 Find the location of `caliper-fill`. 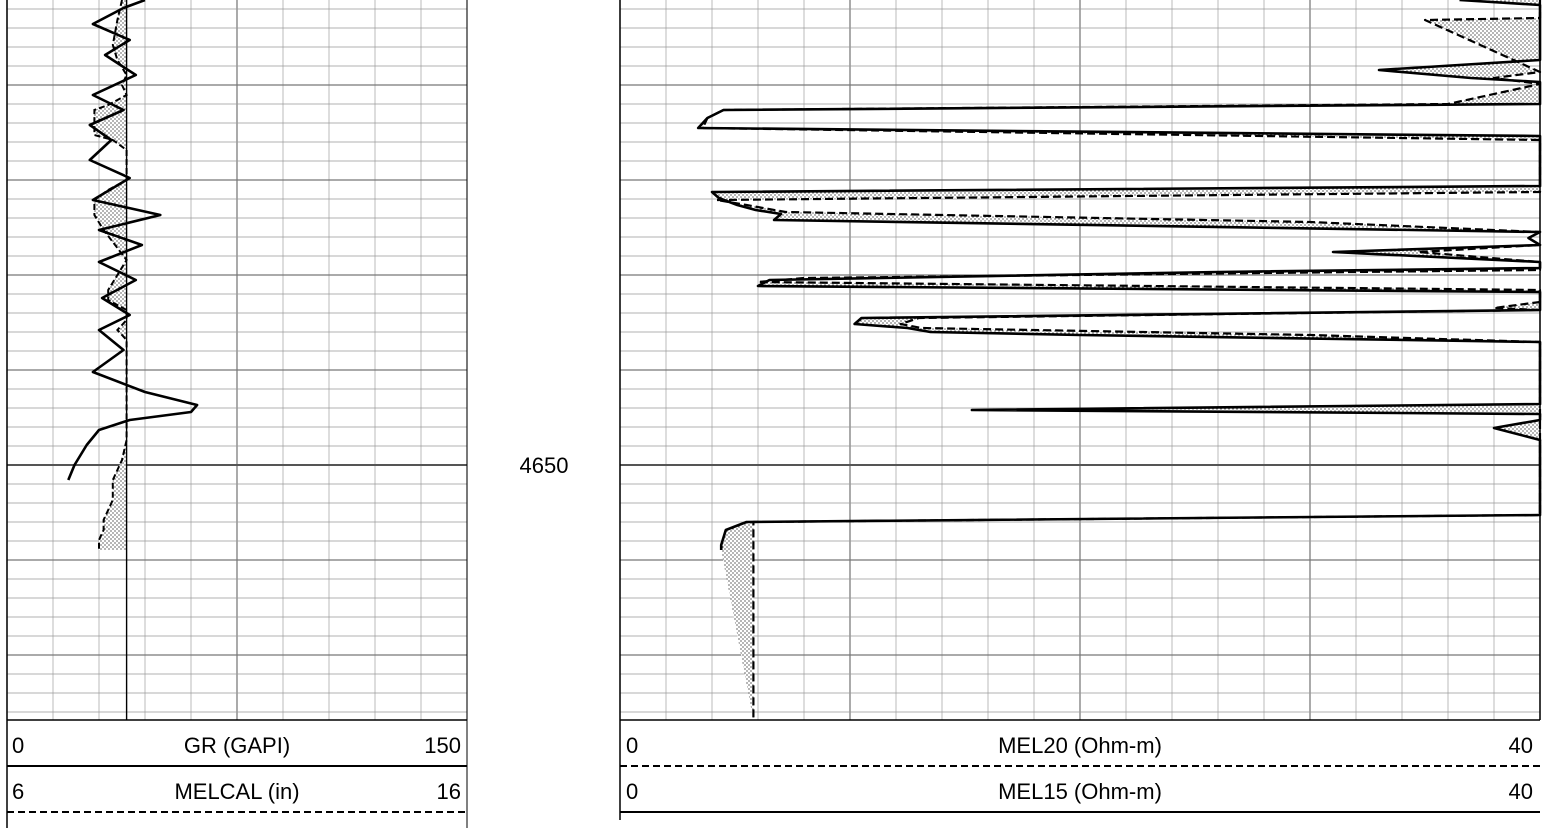

caliper-fill is located at coordinates (110, 275).